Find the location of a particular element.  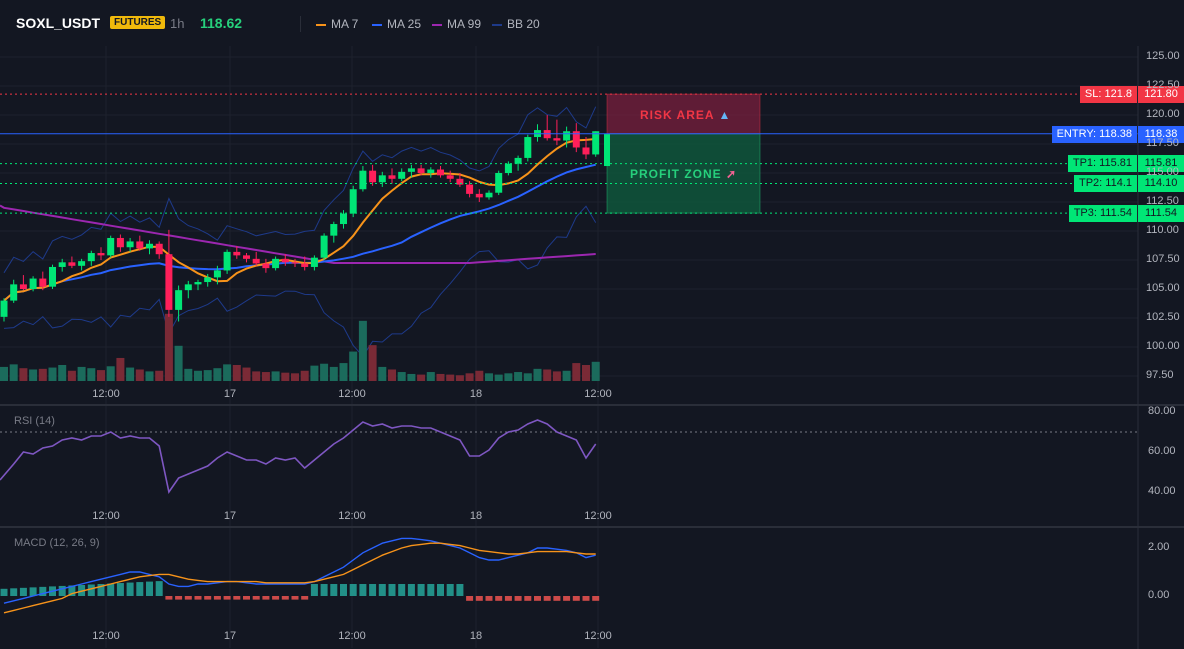

price-axis-label: 112.50 is located at coordinates (1162, 201).